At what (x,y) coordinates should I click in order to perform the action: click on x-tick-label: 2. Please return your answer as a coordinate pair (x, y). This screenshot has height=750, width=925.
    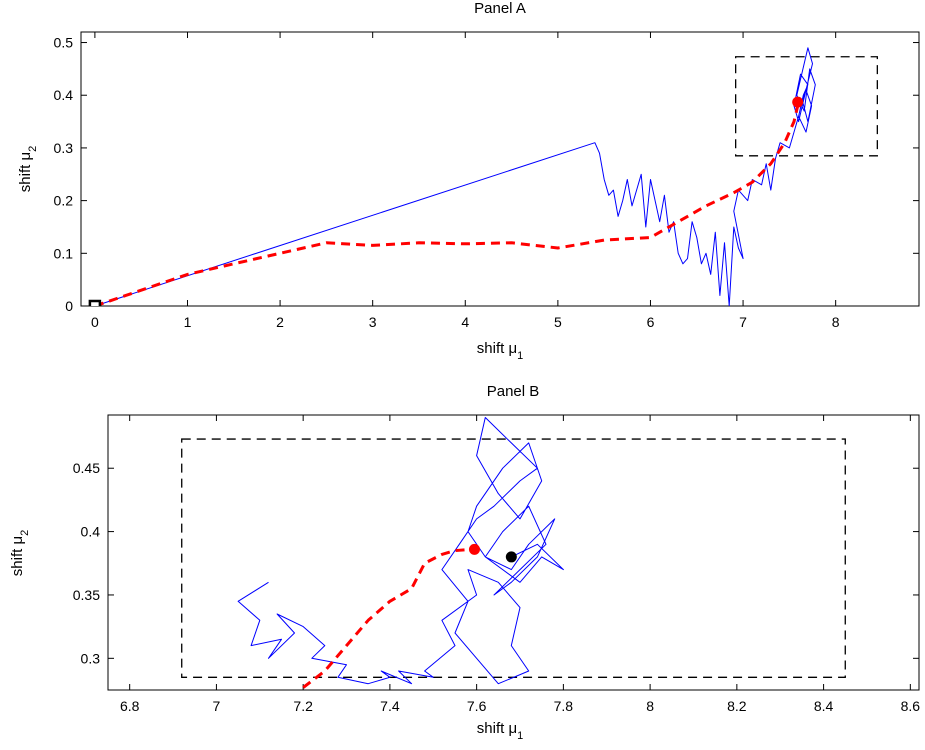
    Looking at the image, I should click on (280, 322).